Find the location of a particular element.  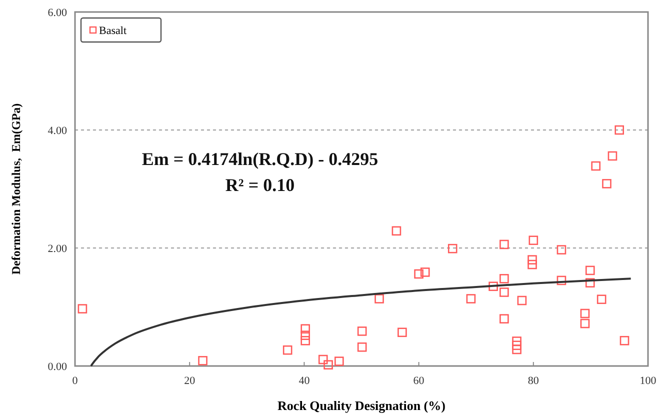

x-tick-label: 100 is located at coordinates (648, 381).